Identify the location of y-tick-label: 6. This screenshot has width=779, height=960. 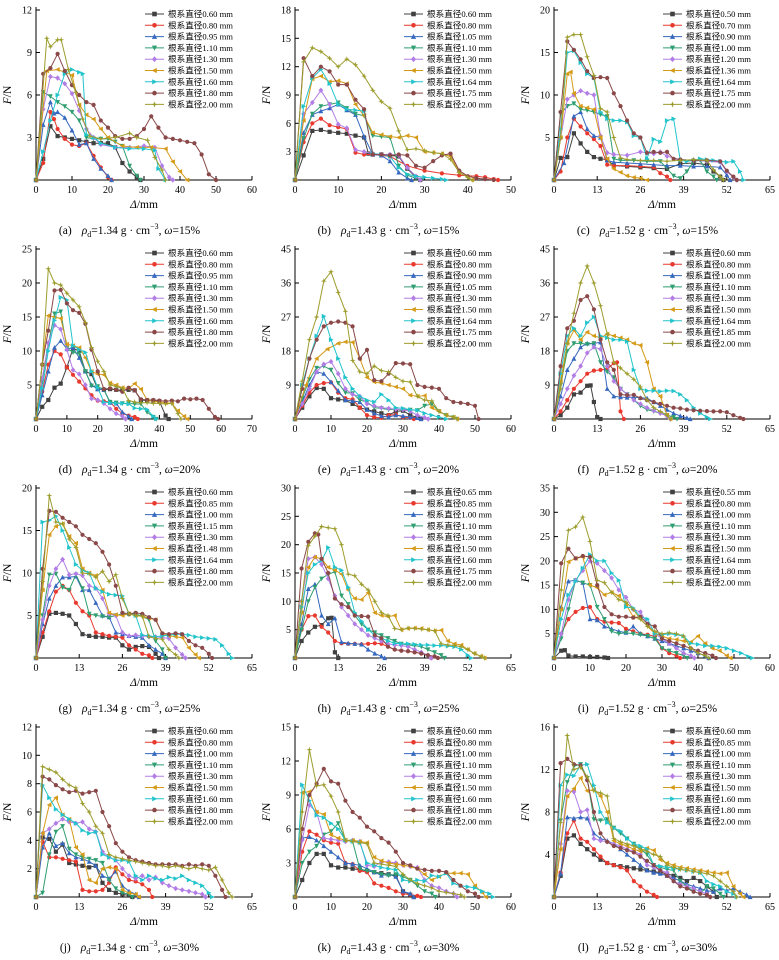
(29, 96).